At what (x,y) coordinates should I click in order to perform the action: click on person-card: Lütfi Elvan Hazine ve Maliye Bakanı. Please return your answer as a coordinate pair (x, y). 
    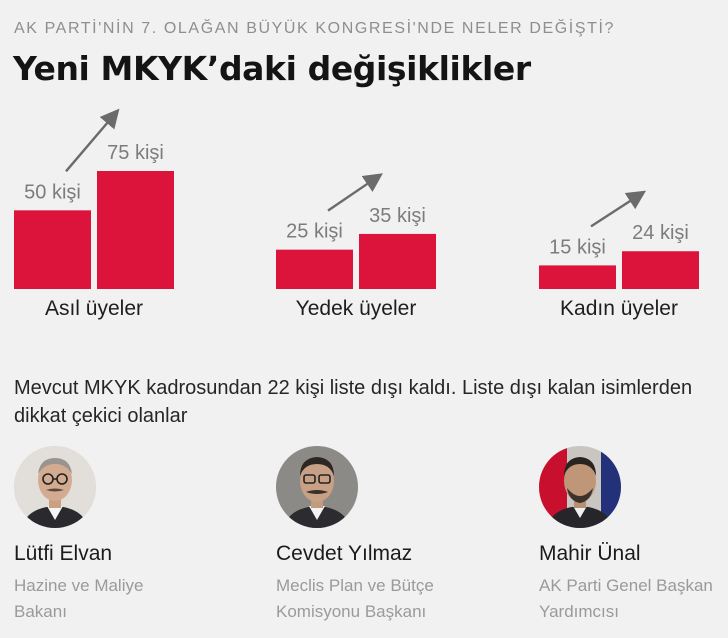
    Looking at the image, I should click on (134, 535).